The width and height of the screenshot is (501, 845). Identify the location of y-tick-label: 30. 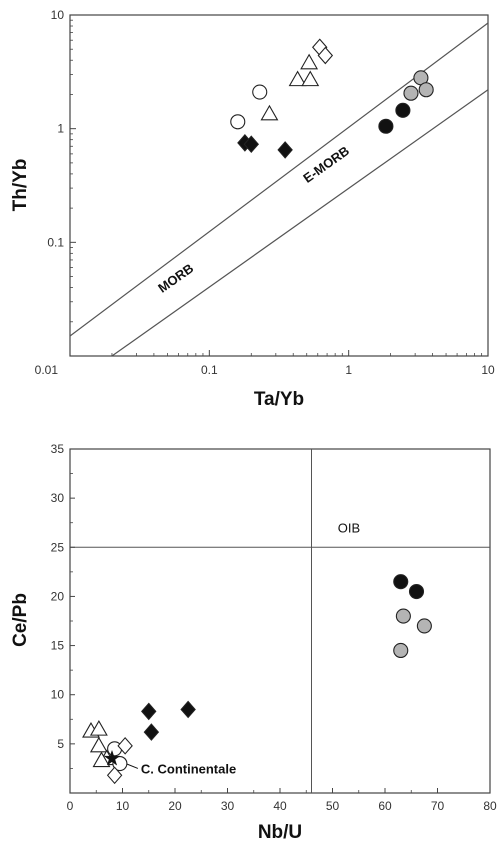
(58, 498).